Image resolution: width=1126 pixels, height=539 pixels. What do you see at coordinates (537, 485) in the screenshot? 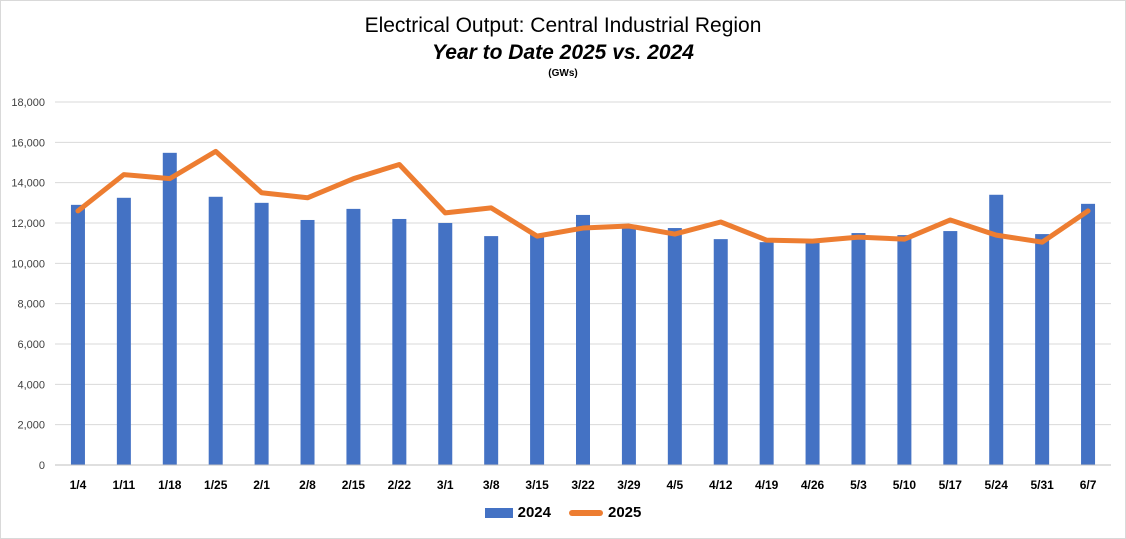
I see `x-tick-label: 3/15` at bounding box center [537, 485].